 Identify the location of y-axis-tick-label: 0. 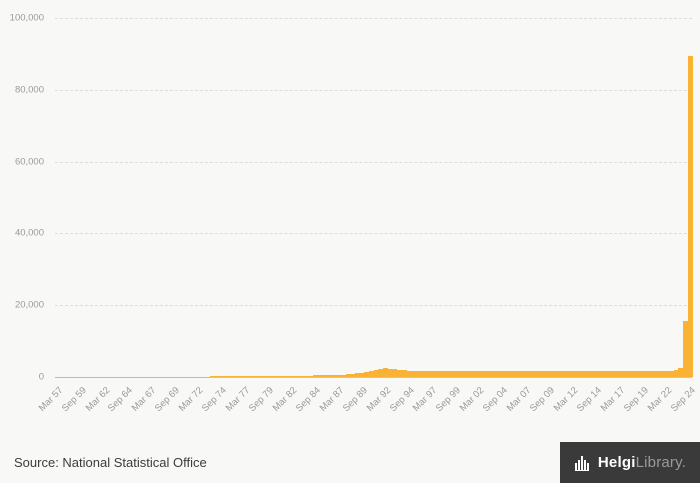
(41, 377).